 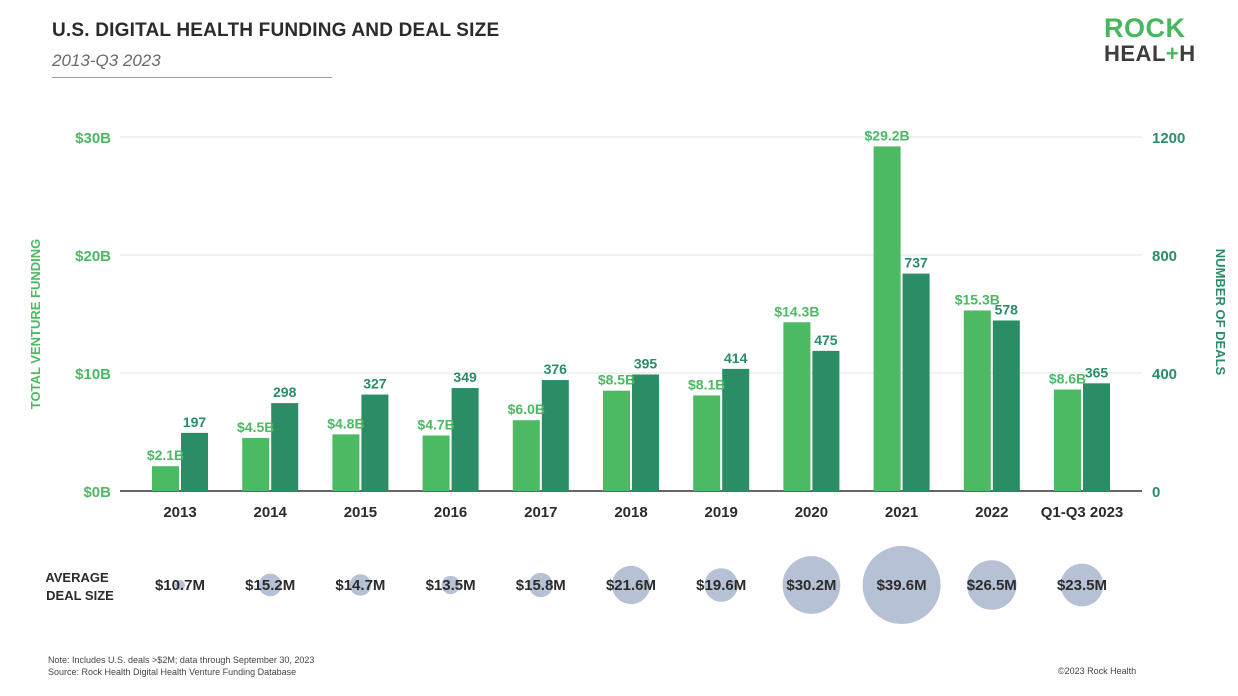 I want to click on avg-deal-size-value: $19.6M, so click(x=721, y=585).